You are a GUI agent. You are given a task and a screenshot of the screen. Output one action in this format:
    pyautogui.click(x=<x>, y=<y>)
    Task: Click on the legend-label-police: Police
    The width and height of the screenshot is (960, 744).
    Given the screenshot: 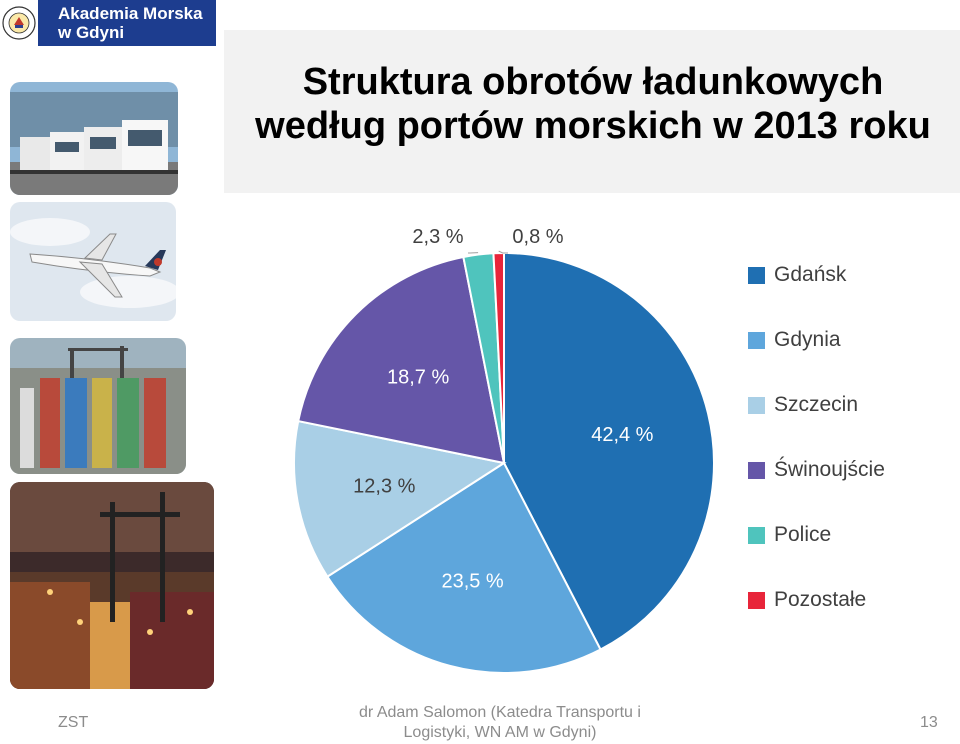 What is the action you would take?
    pyautogui.click(x=803, y=534)
    